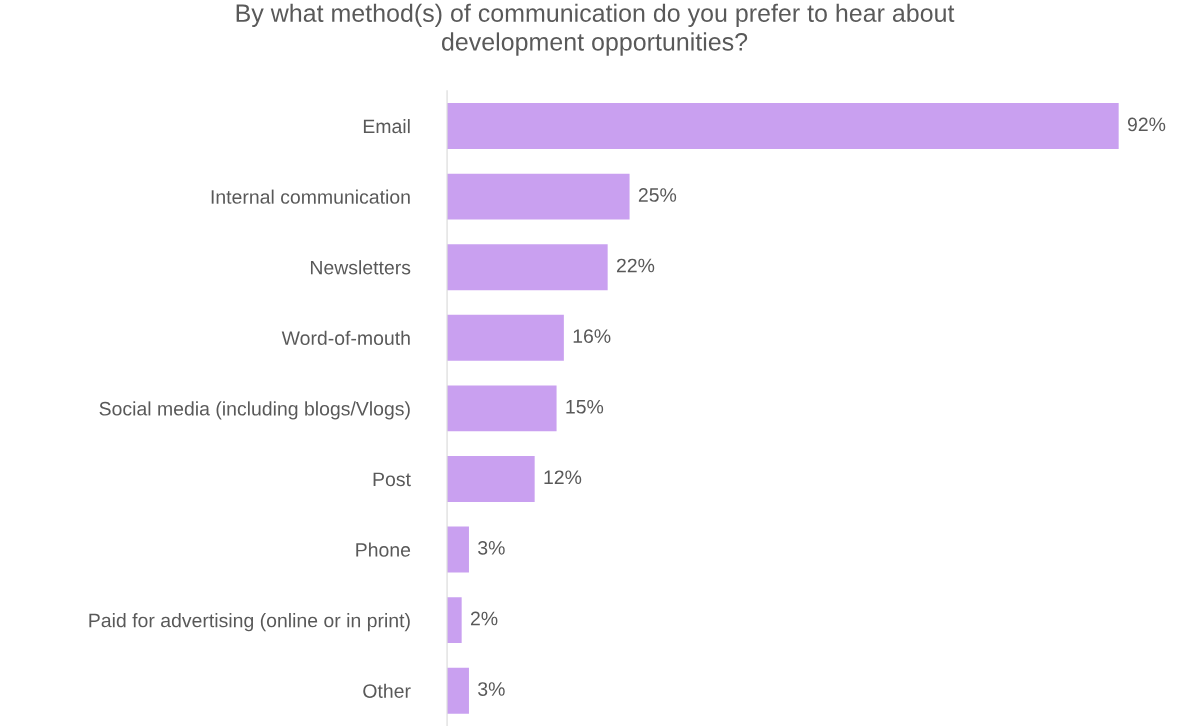  Describe the element at coordinates (360, 267) in the screenshot. I see `y-tick-label: Newsletters` at that location.